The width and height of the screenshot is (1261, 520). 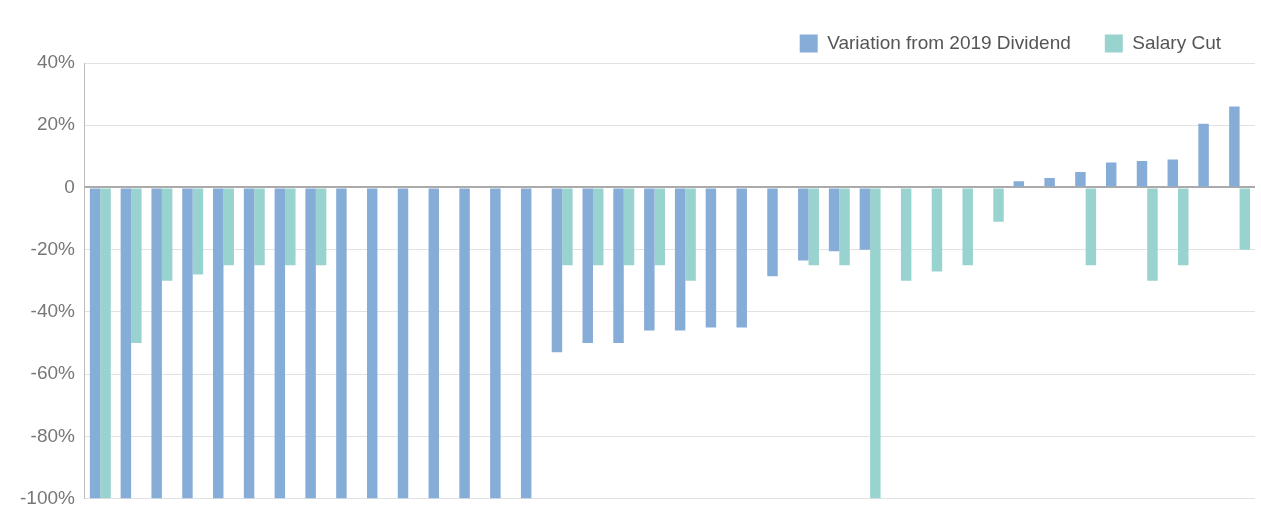 What do you see at coordinates (53, 311) in the screenshot?
I see `y-tick-label: -40%` at bounding box center [53, 311].